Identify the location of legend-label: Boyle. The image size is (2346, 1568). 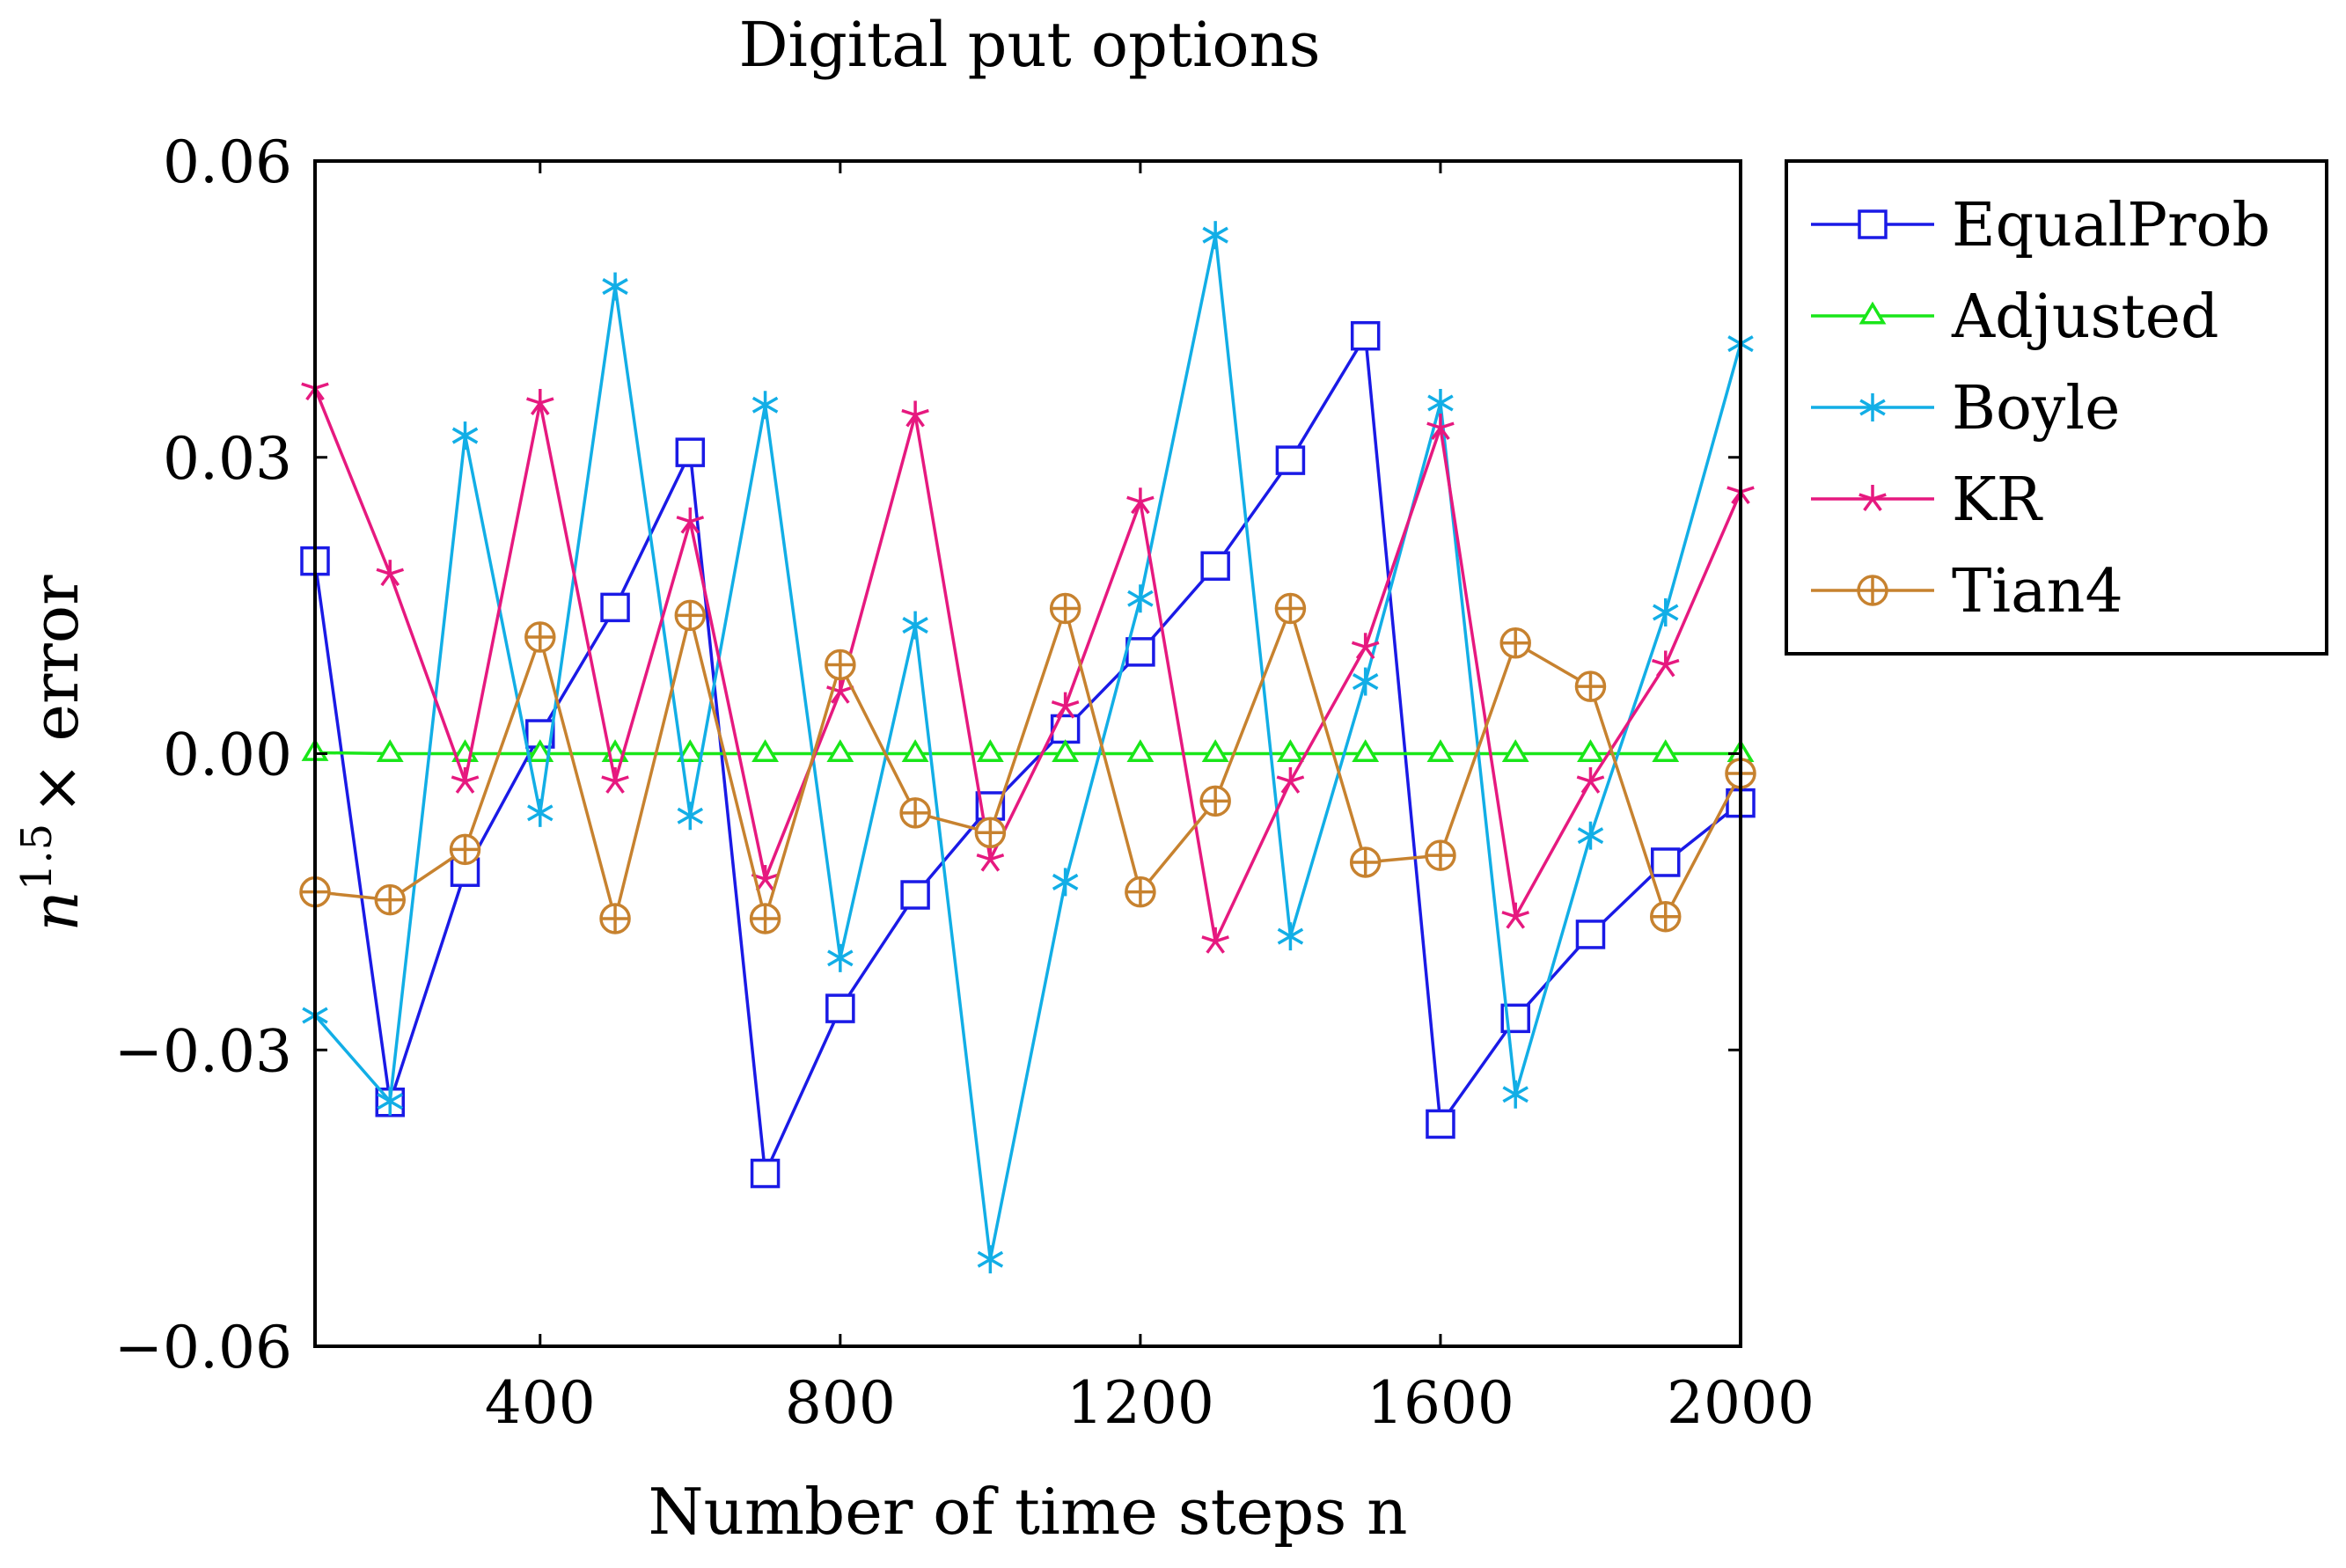
(2036, 408).